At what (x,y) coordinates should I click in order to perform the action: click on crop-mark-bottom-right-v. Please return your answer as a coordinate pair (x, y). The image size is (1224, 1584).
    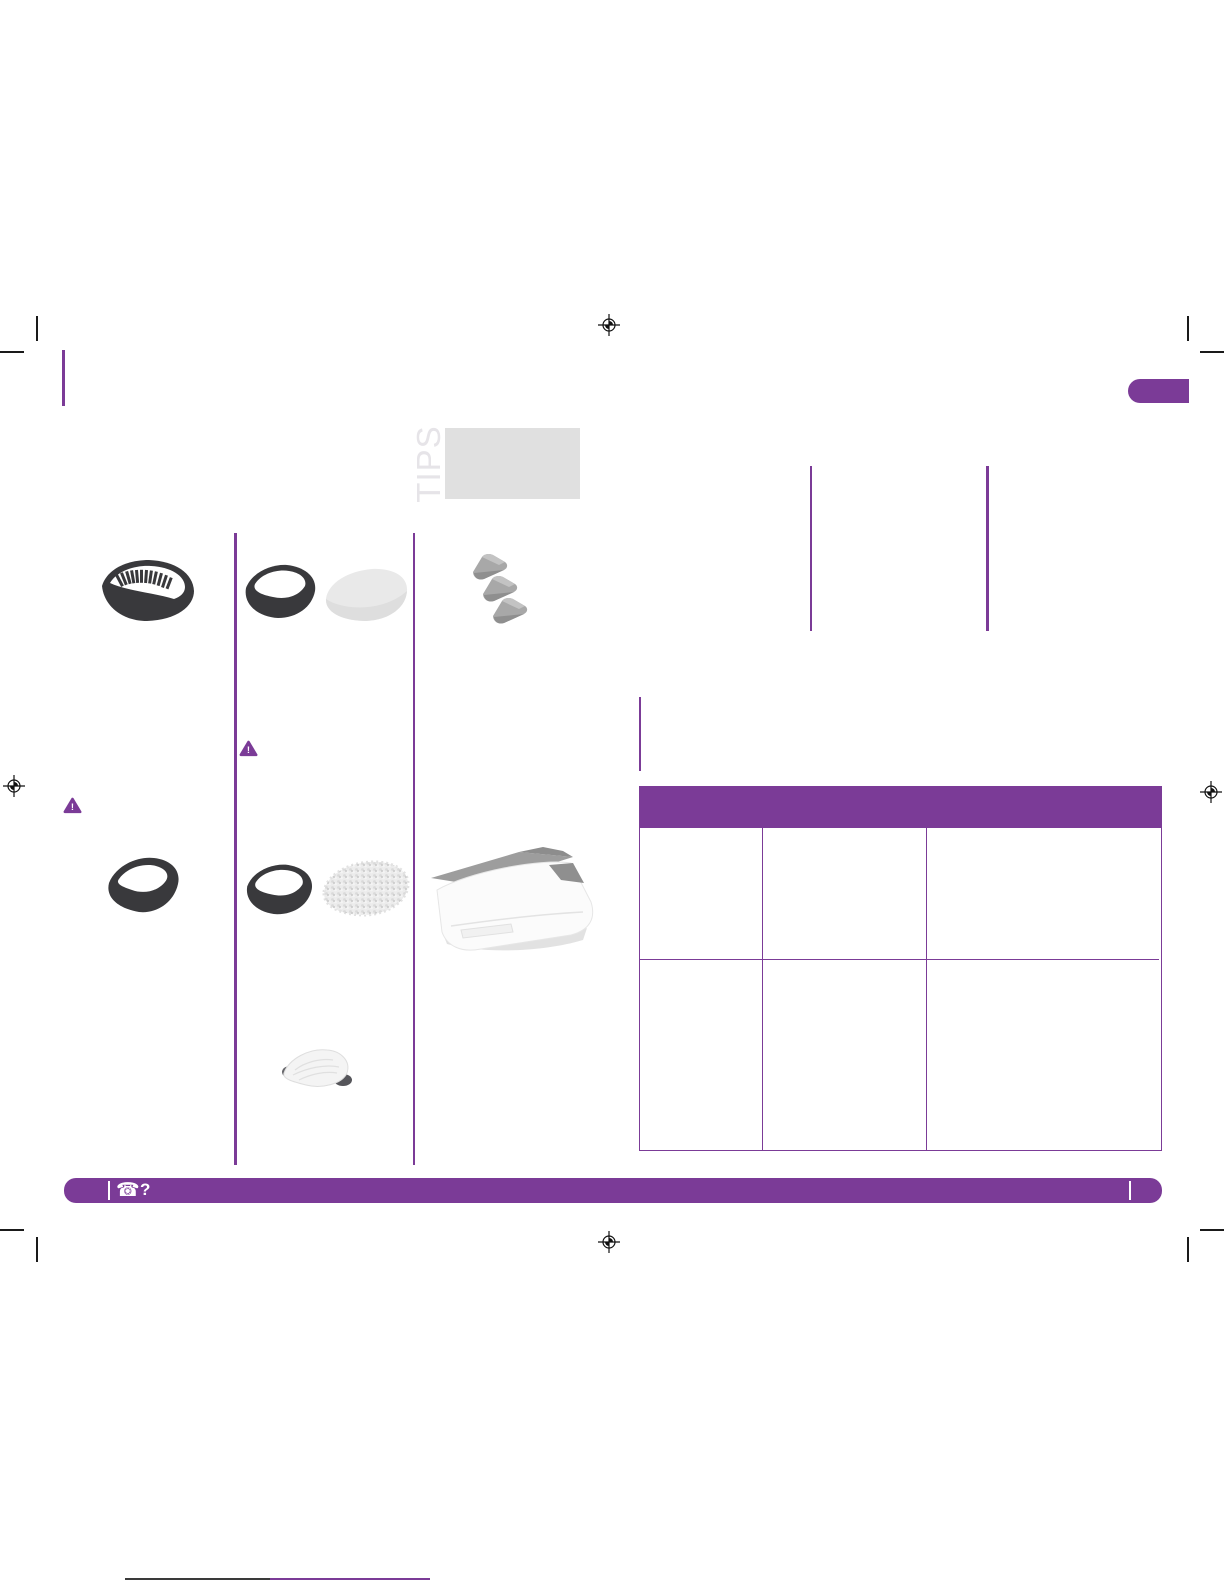
    Looking at the image, I should click on (1188, 1249).